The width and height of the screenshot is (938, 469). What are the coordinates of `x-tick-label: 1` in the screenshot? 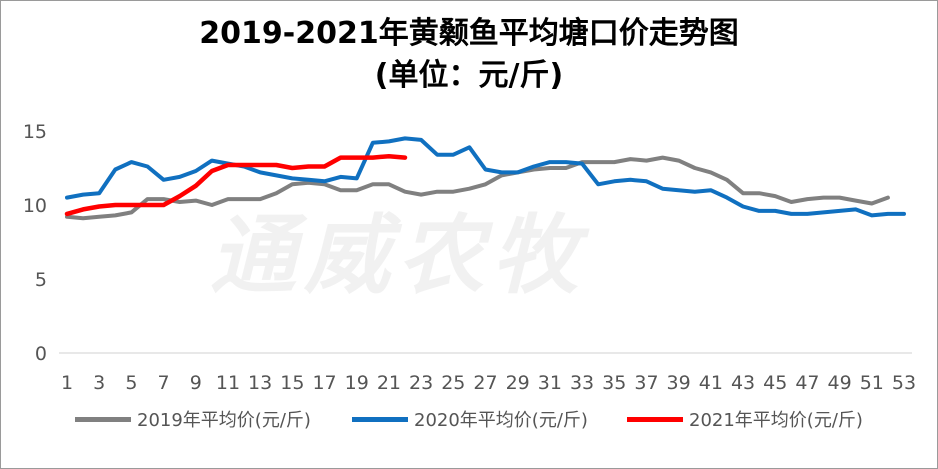 It's located at (67, 383).